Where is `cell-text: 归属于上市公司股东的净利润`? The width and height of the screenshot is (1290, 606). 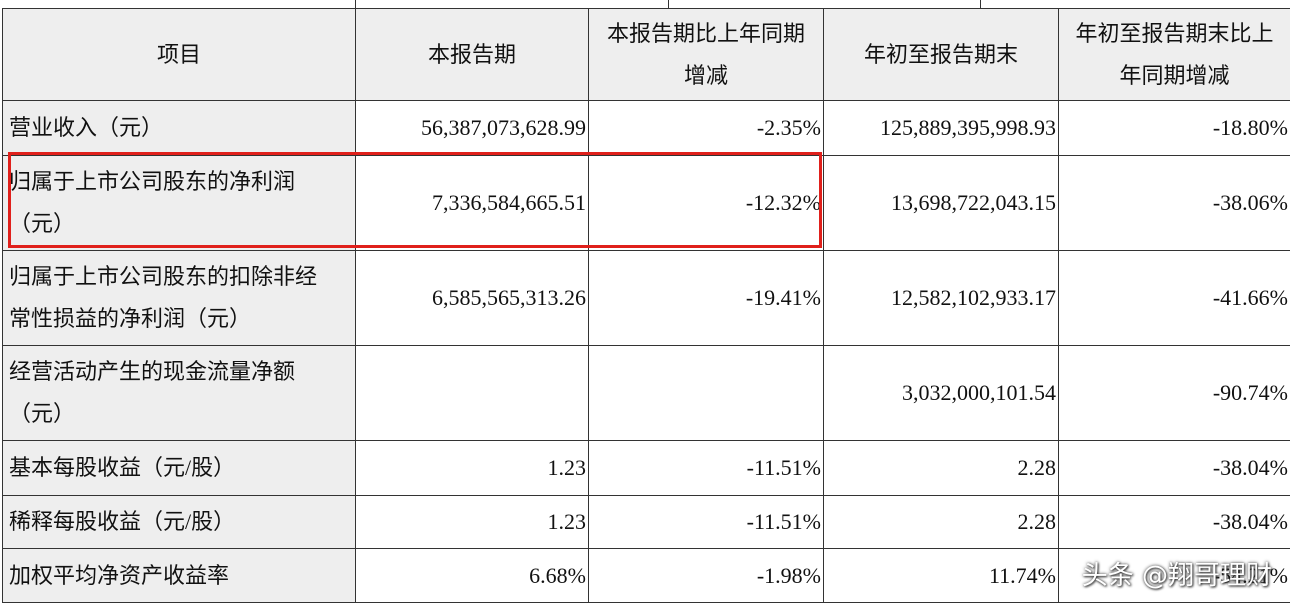 cell-text: 归属于上市公司股东的净利润 is located at coordinates (152, 181).